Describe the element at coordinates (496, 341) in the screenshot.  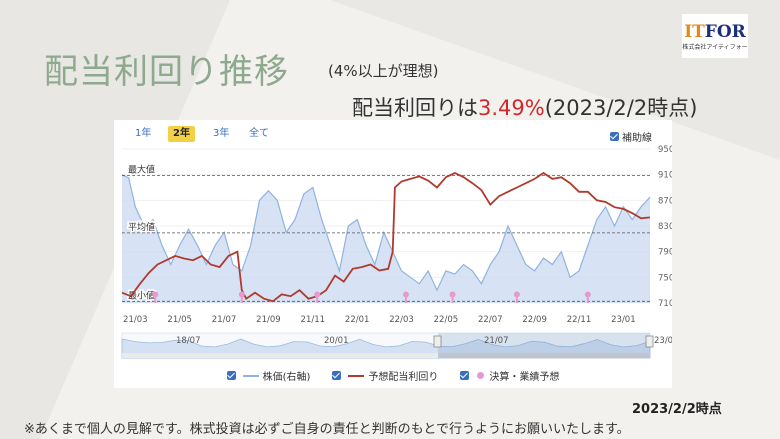
I see `navigator-label: 21/07` at that location.